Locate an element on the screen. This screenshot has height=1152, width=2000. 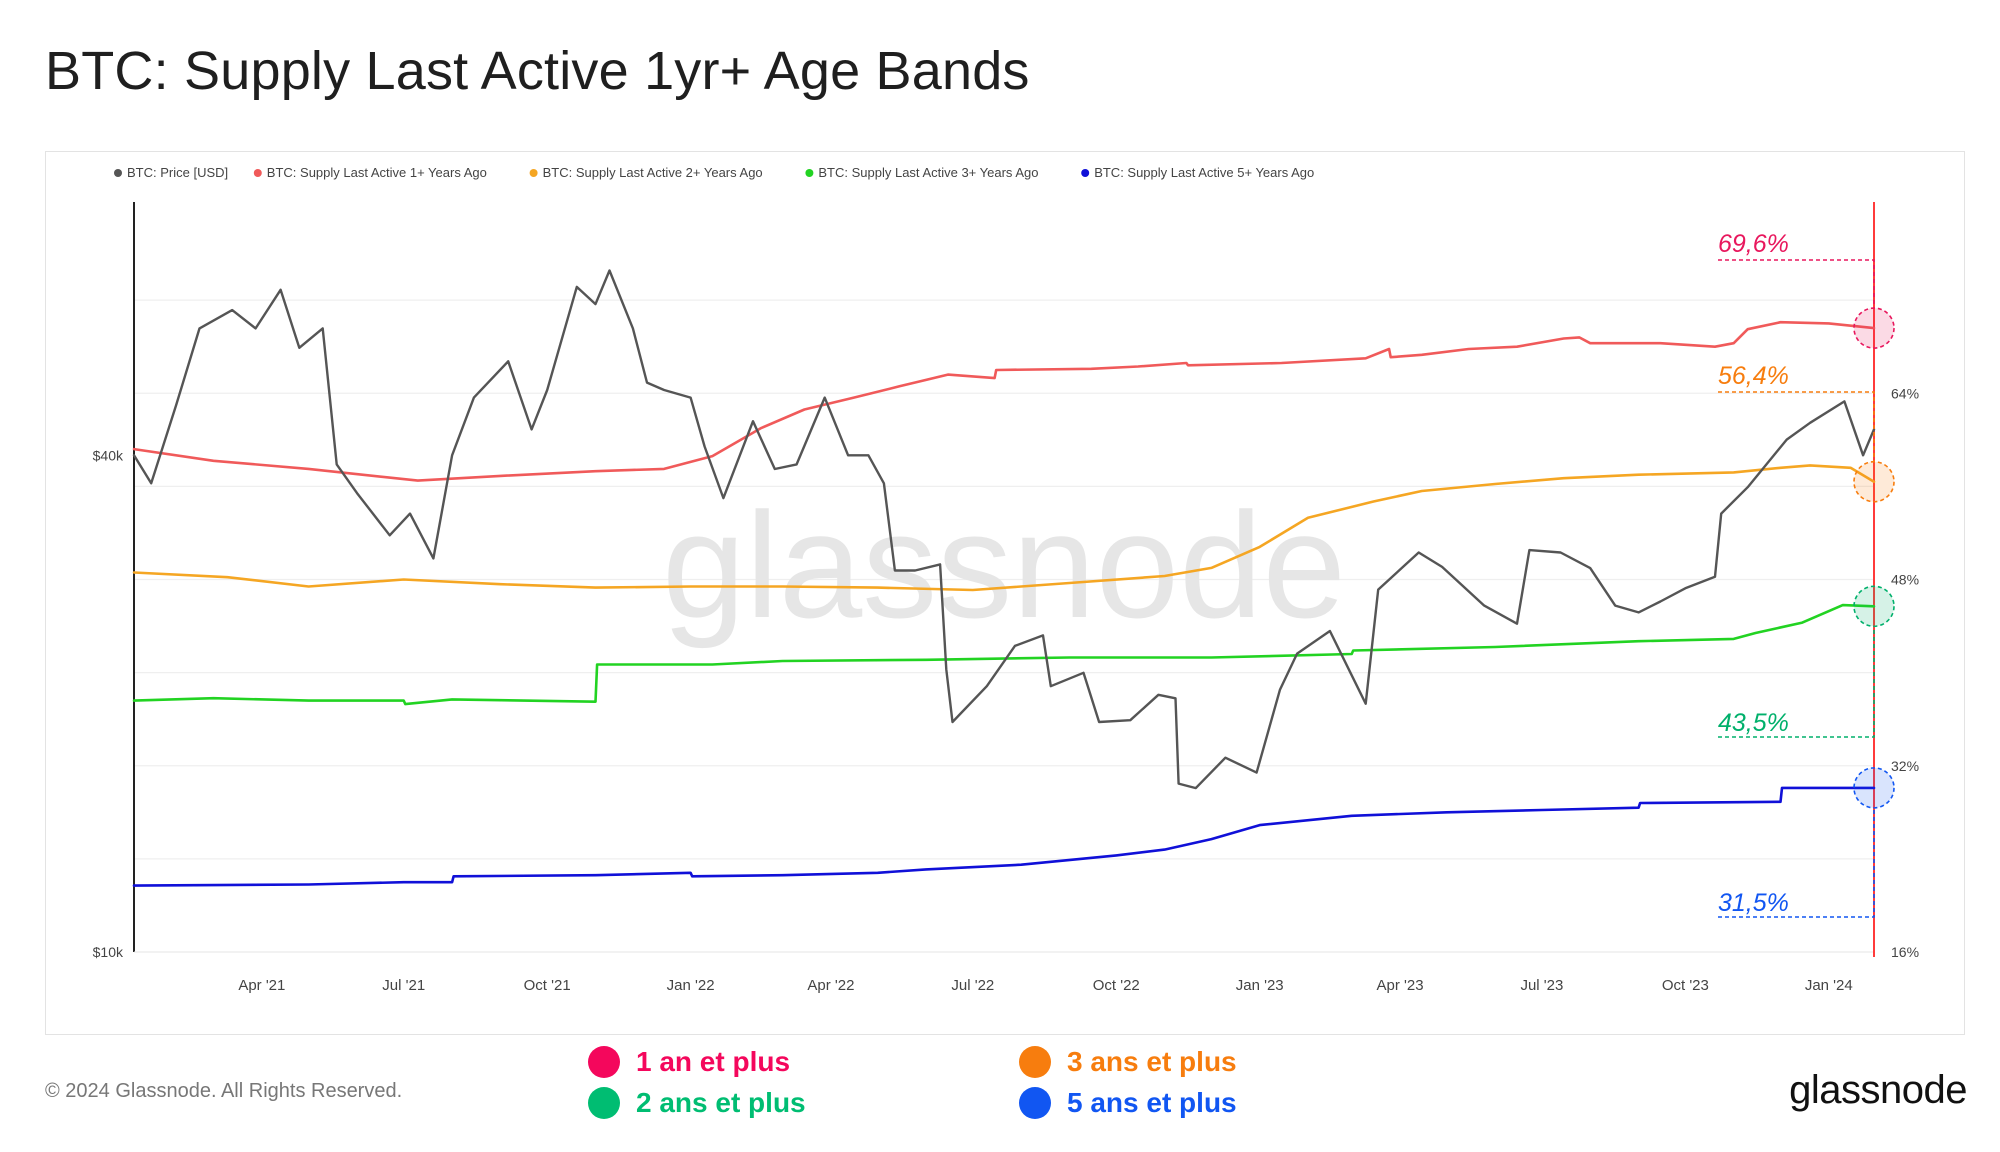
x-tick-label: Jan '22 is located at coordinates (691, 985).